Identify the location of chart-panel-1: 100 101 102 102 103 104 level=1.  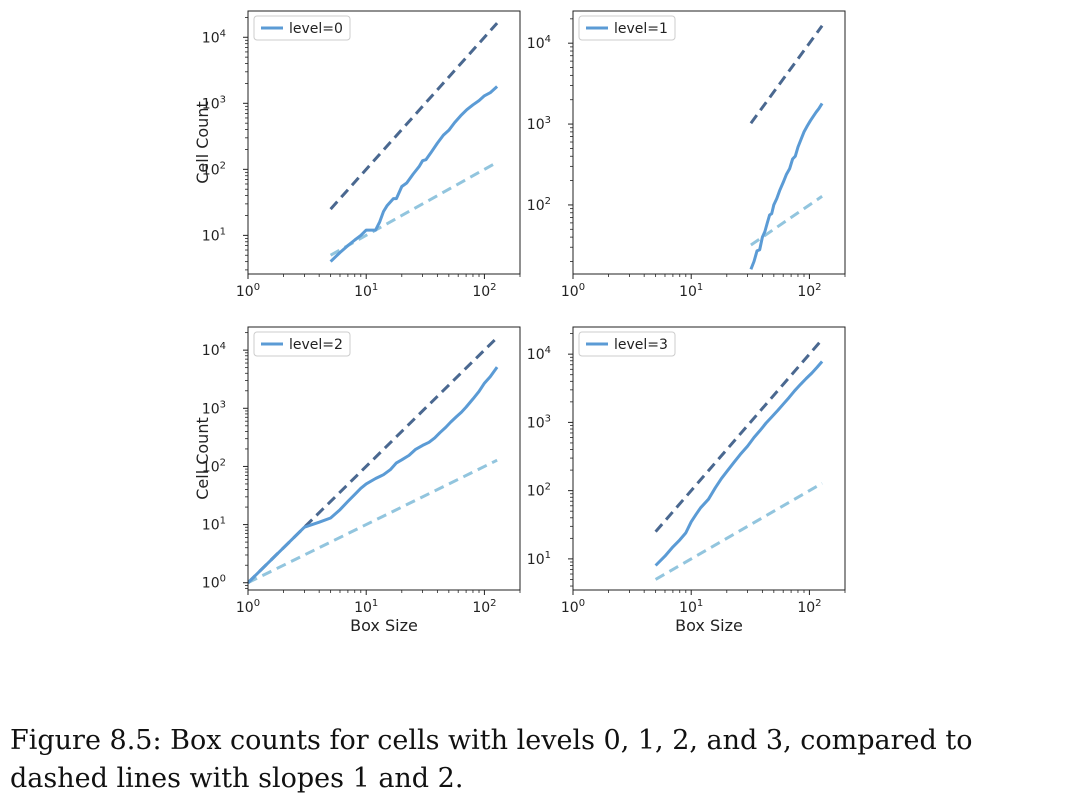
(686, 155).